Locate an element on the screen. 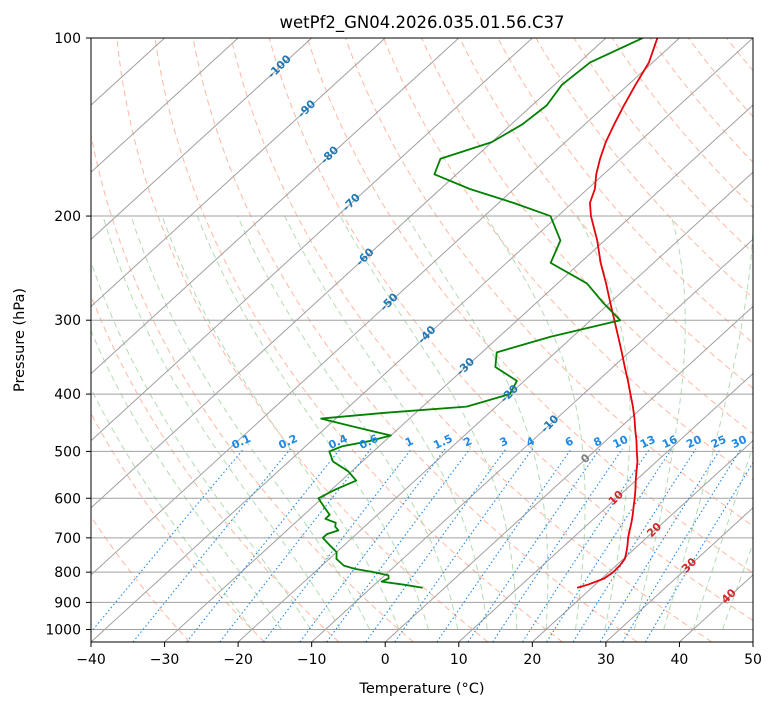 This screenshot has height=708, width=775. x-tick-label: 40 is located at coordinates (680, 660).